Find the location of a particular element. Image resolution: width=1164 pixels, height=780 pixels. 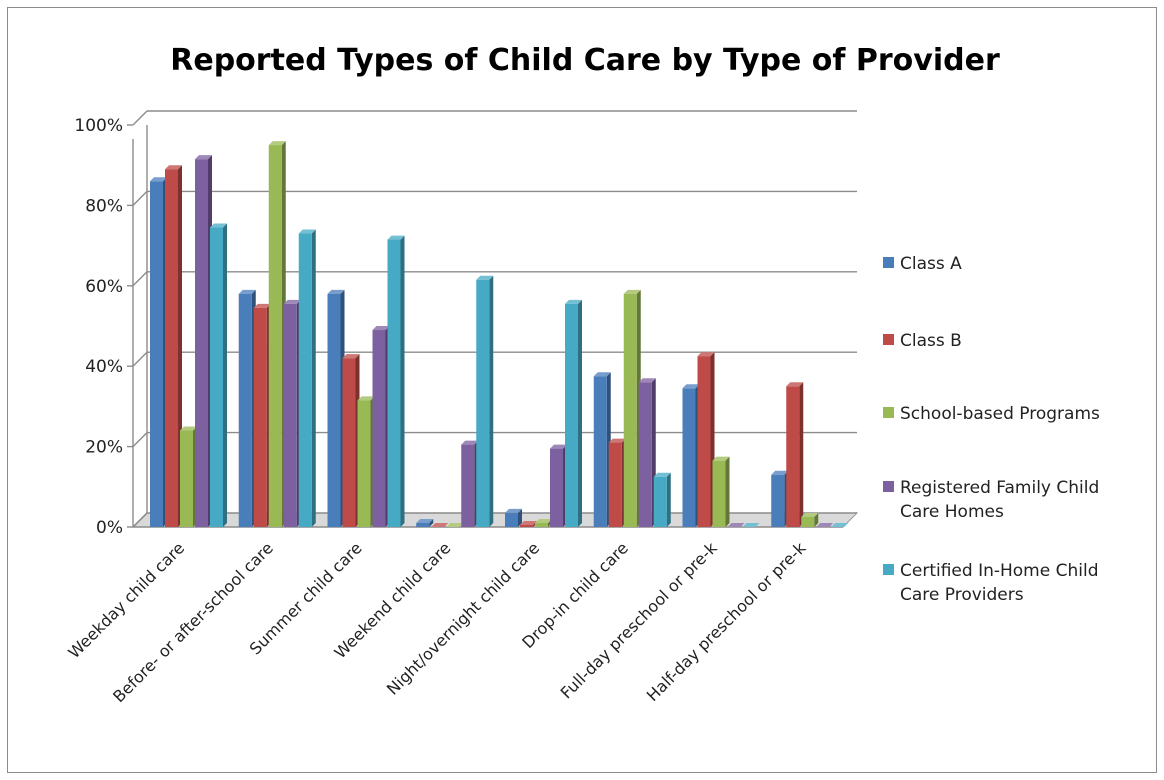

legend-item: Certified In-Home Child Care Providers is located at coordinates (990, 583).